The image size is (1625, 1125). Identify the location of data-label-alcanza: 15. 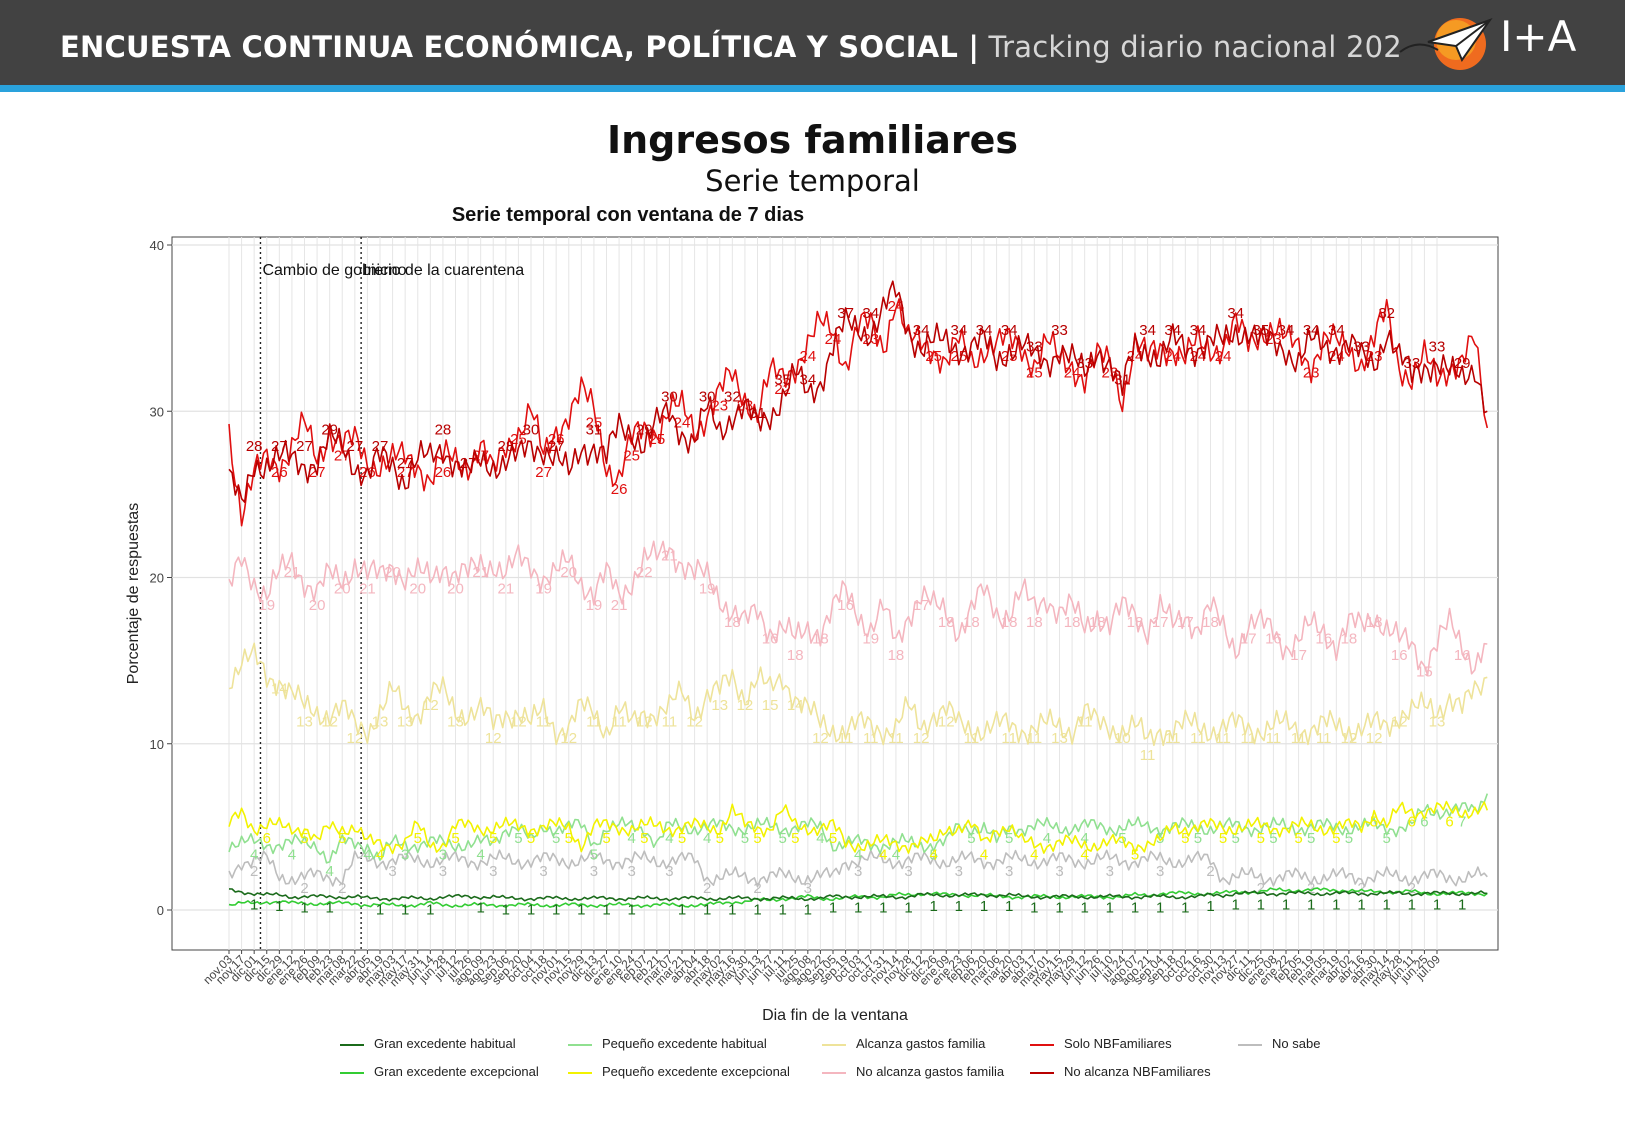
(770, 705).